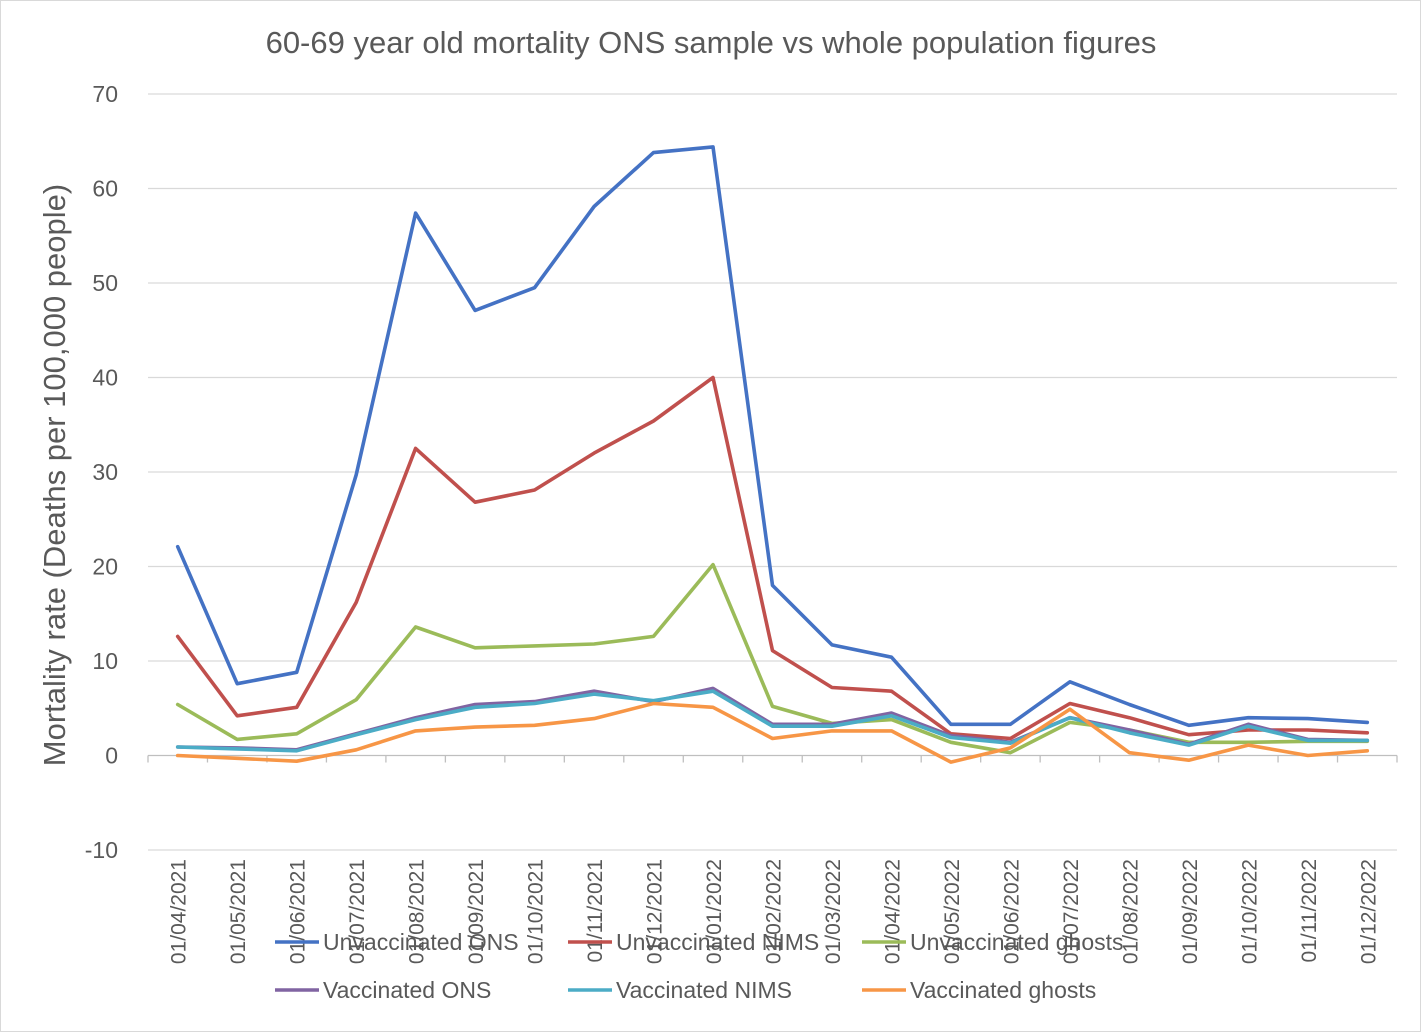 The width and height of the screenshot is (1421, 1036). I want to click on legend-item: Vaccinated NIMS, so click(680, 990).